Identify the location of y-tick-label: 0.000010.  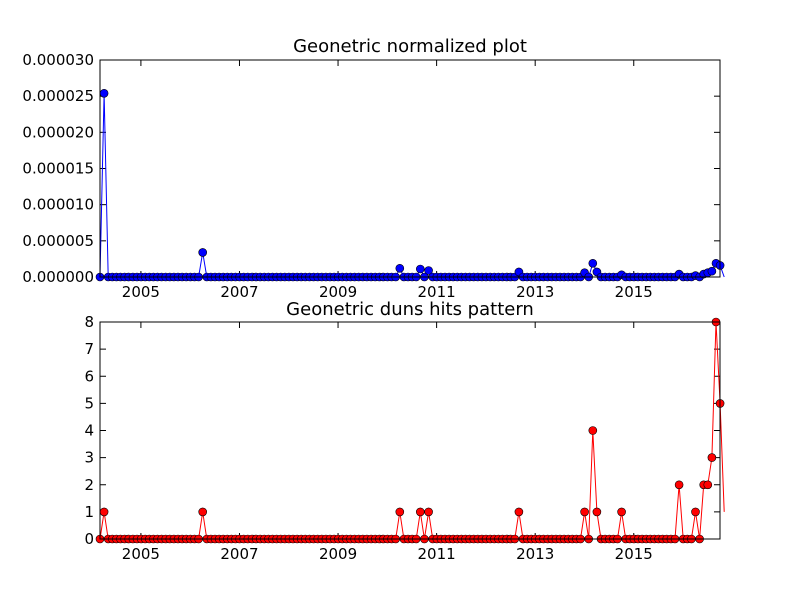
(58, 205).